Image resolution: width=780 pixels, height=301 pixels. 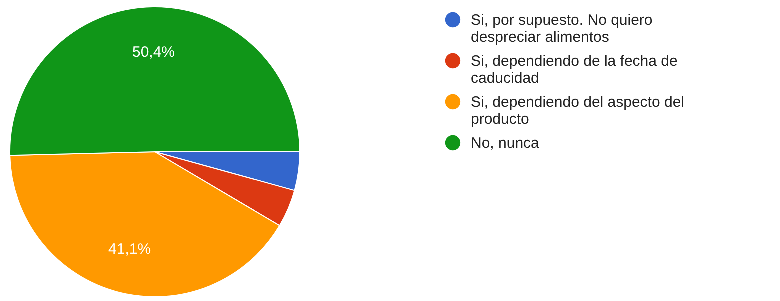 What do you see at coordinates (574, 70) in the screenshot?
I see `legend-label: Si, dependiendo de la fecha de caducidad` at bounding box center [574, 70].